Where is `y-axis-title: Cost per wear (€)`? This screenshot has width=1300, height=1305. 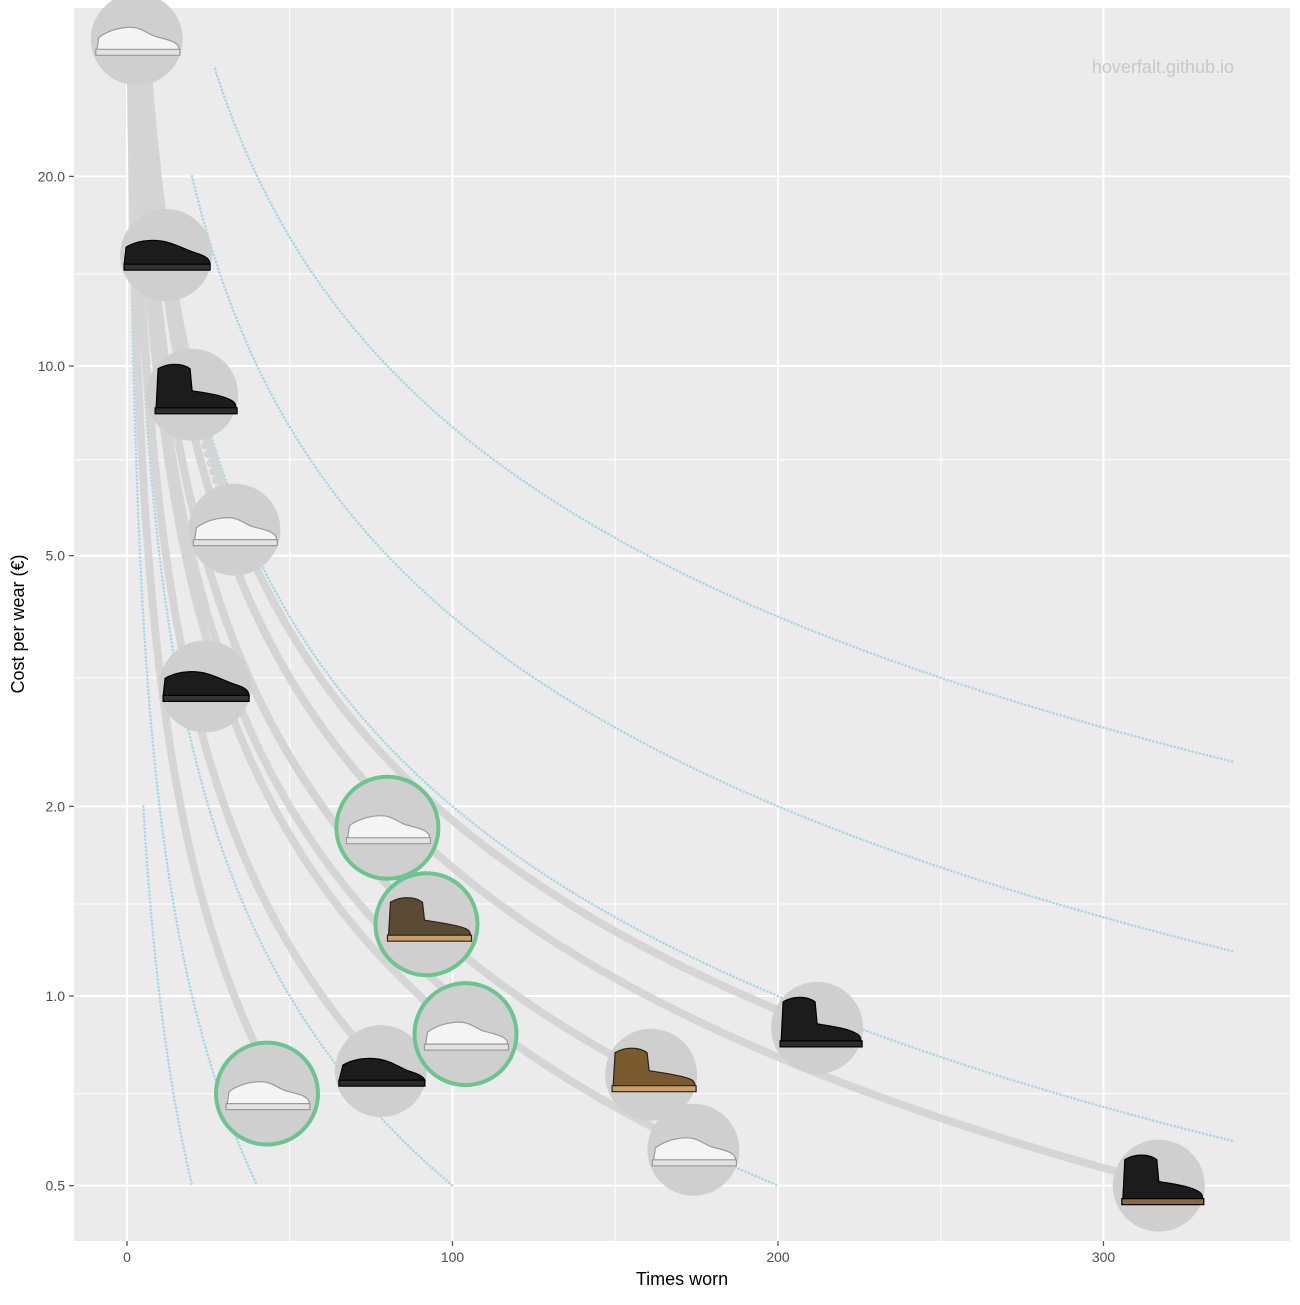
y-axis-title: Cost per wear (€) is located at coordinates (18, 623).